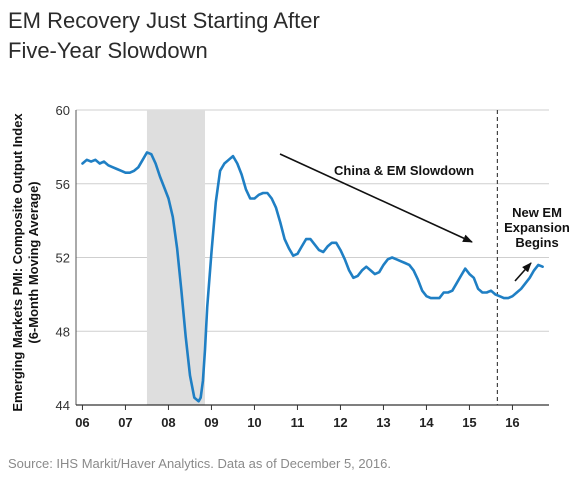 This screenshot has height=481, width=571. Describe the element at coordinates (376, 198) in the screenshot. I see `slowdown-arrow` at that location.